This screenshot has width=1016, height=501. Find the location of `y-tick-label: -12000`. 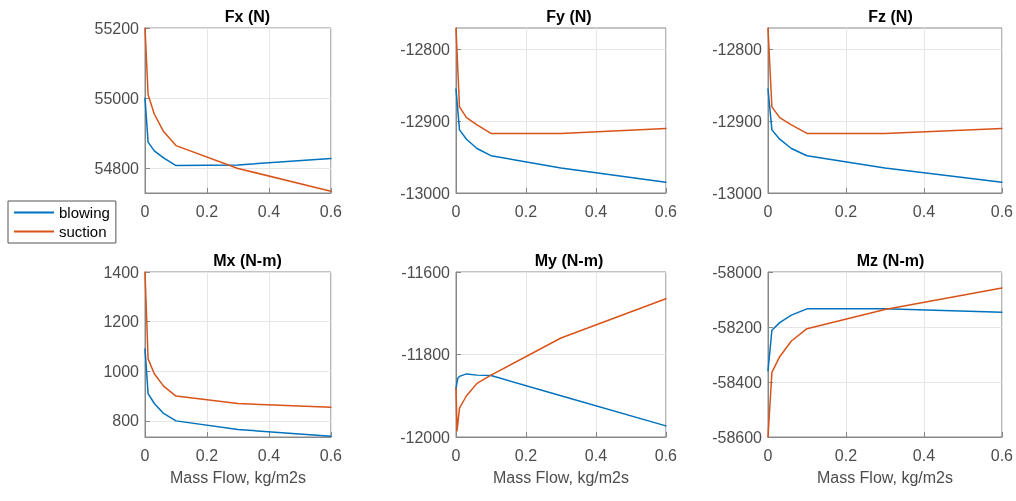

y-tick-label: -12000 is located at coordinates (425, 437).